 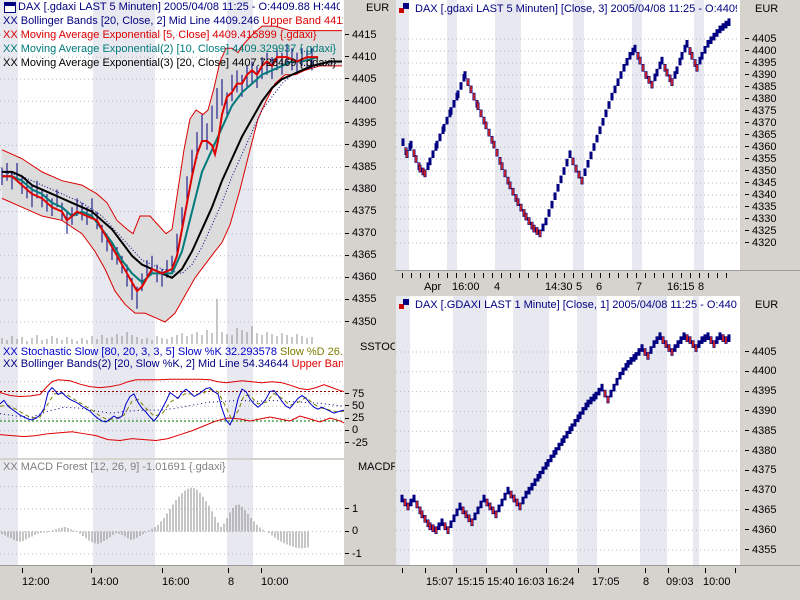 I want to click on br-price-scale-label: 4360, so click(x=760, y=529).